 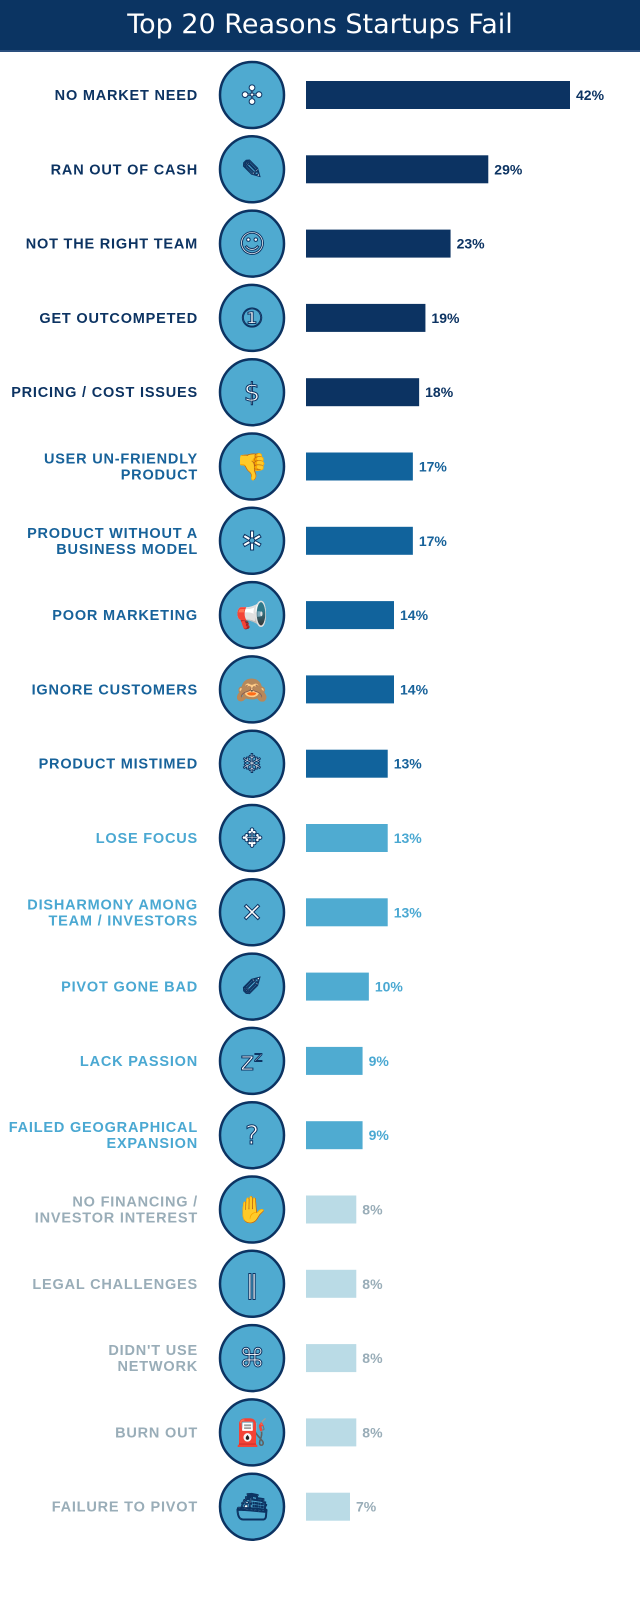 What do you see at coordinates (124, 170) in the screenshot?
I see `category-label: RAN OUT OF CASH` at bounding box center [124, 170].